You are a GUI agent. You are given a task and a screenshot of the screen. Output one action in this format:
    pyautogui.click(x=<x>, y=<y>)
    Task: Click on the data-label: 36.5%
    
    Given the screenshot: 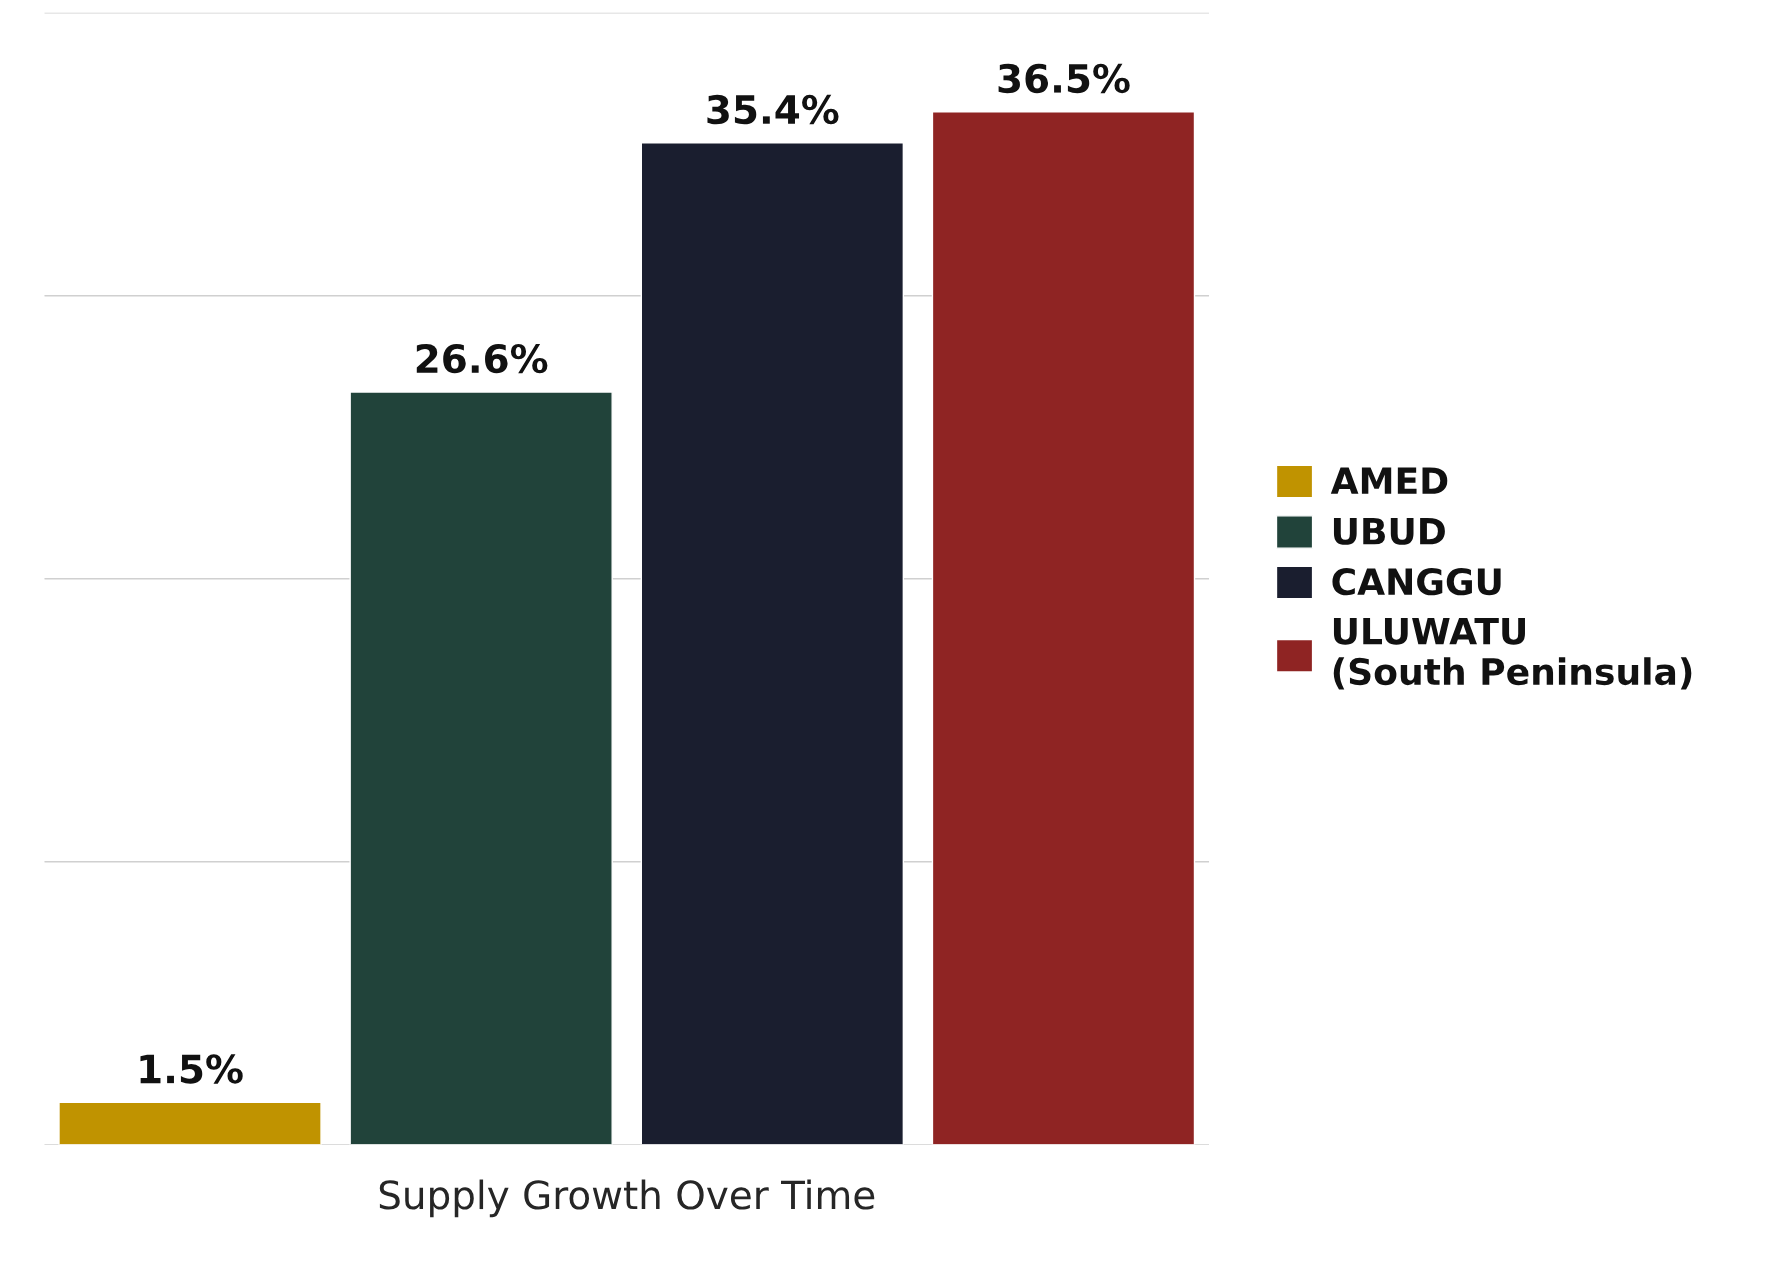 What is the action you would take?
    pyautogui.click(x=1064, y=78)
    